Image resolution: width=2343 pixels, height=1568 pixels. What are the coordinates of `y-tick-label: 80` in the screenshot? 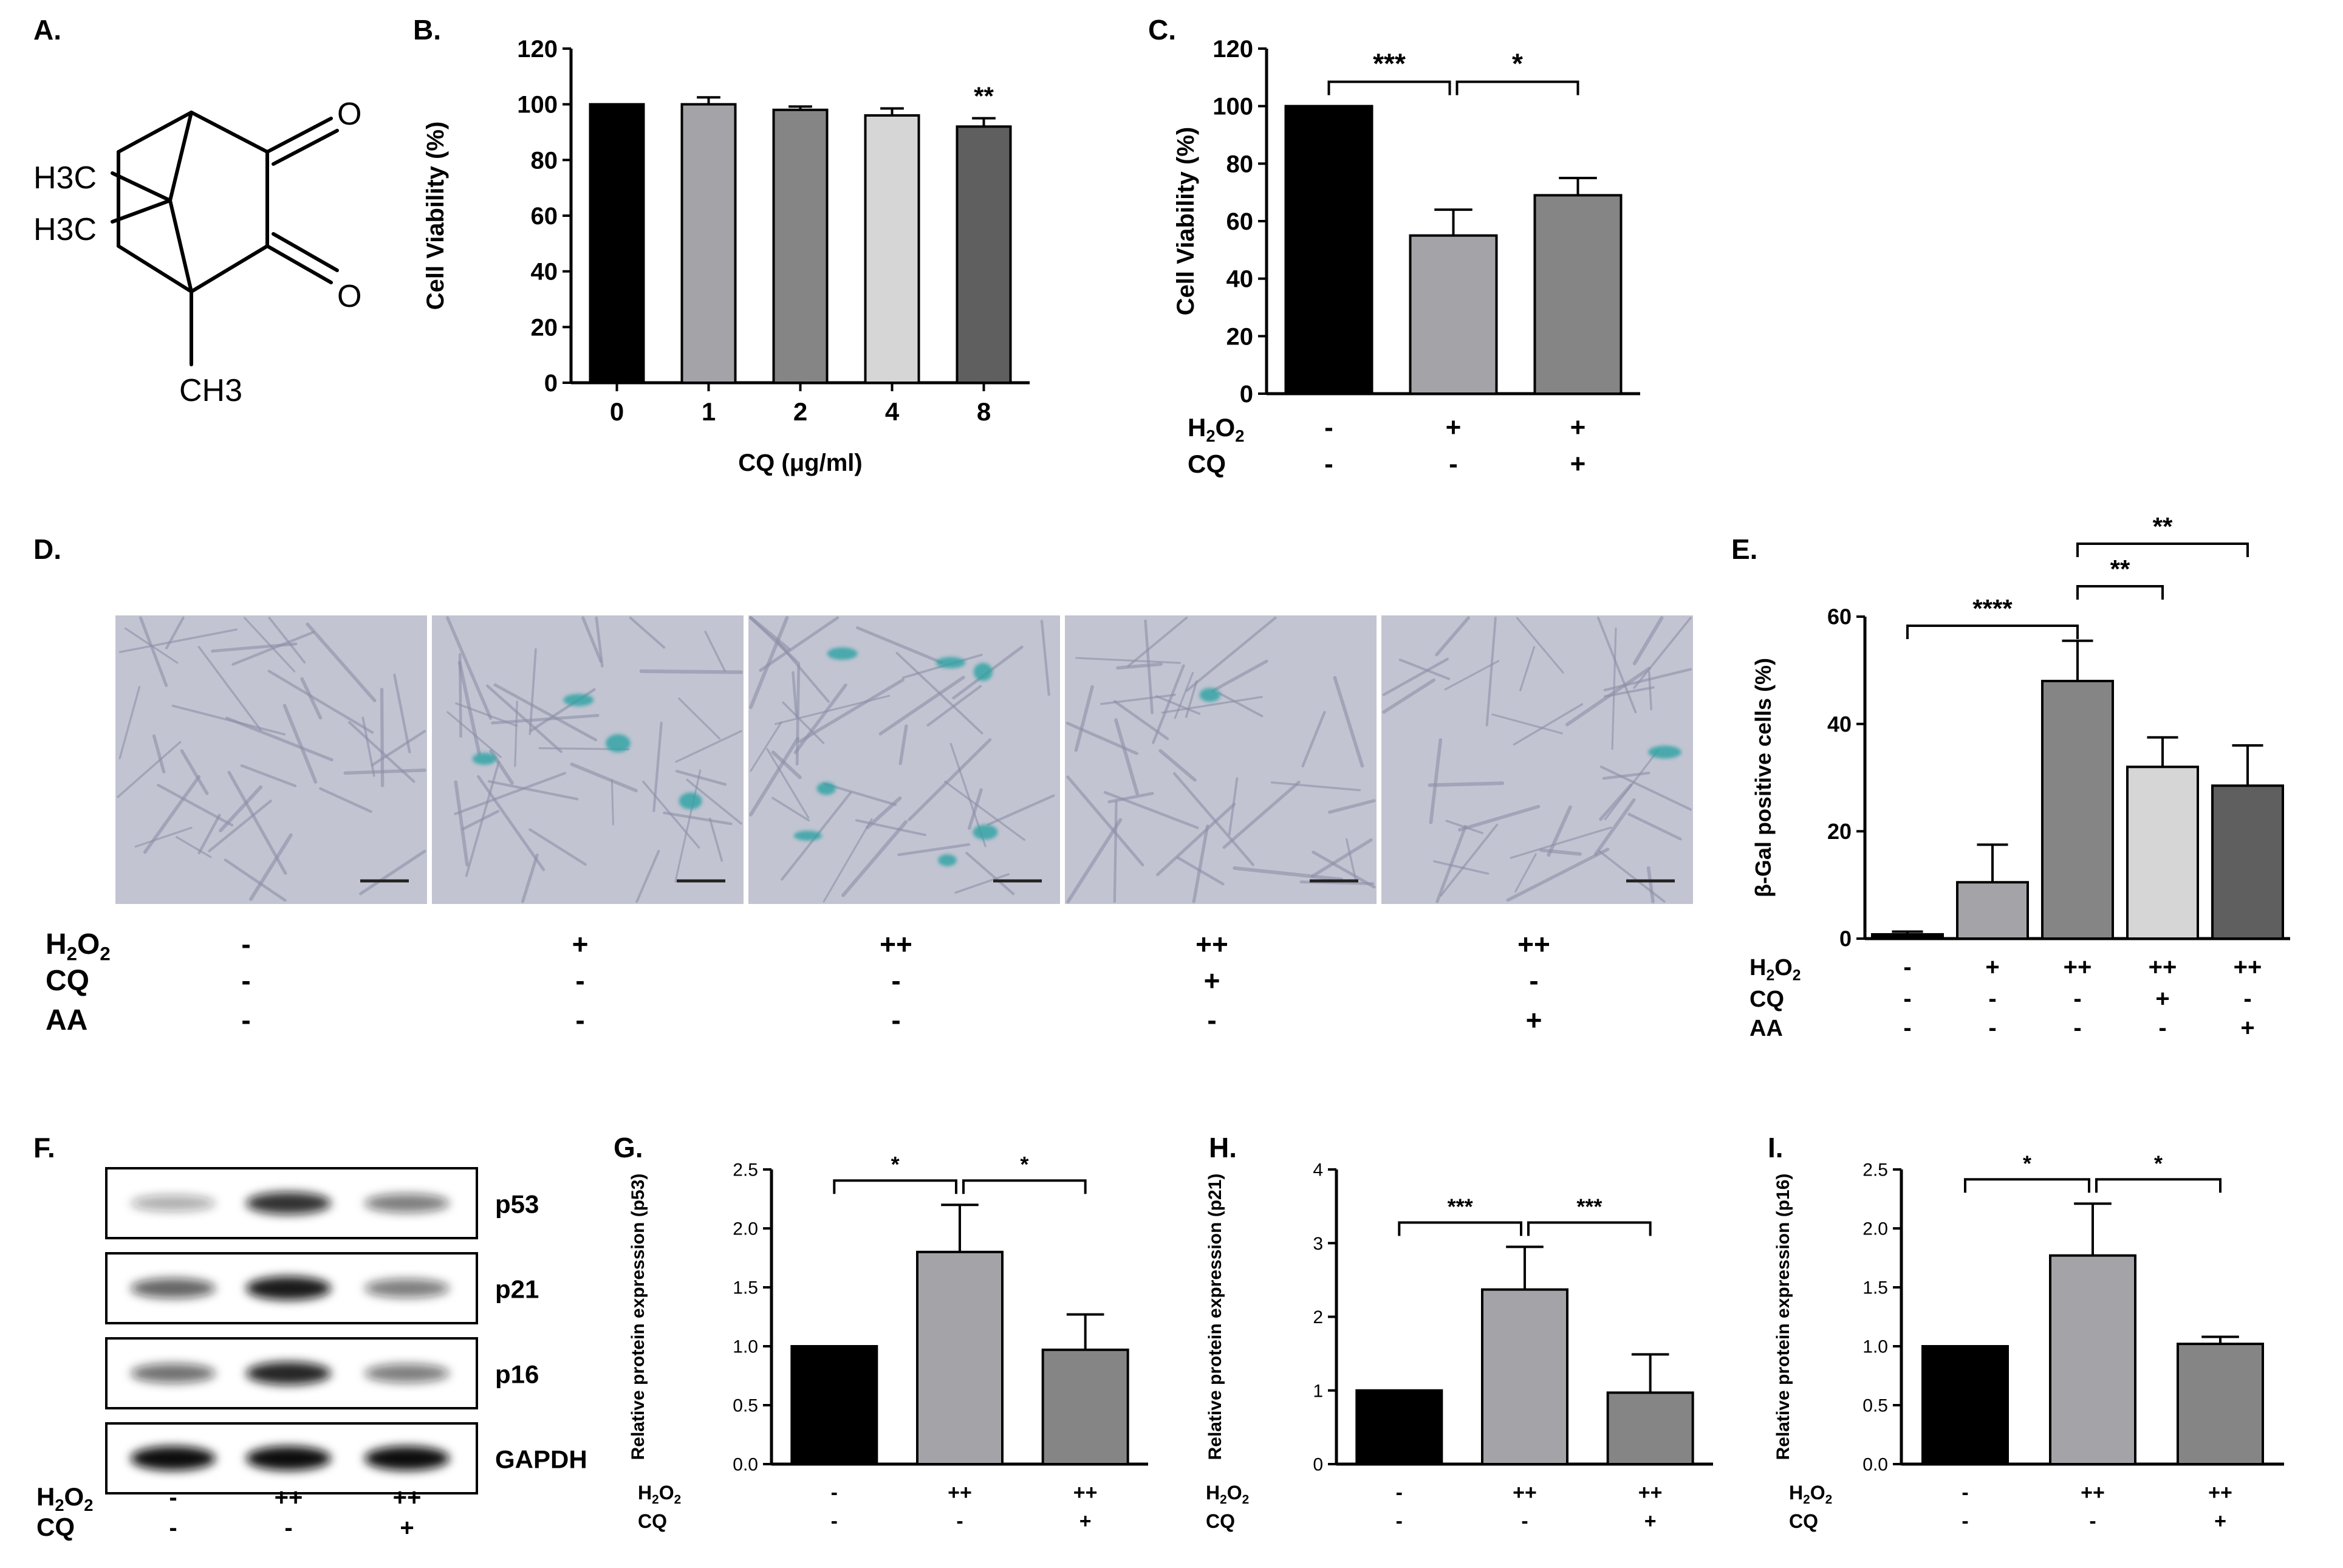 It's located at (545, 161).